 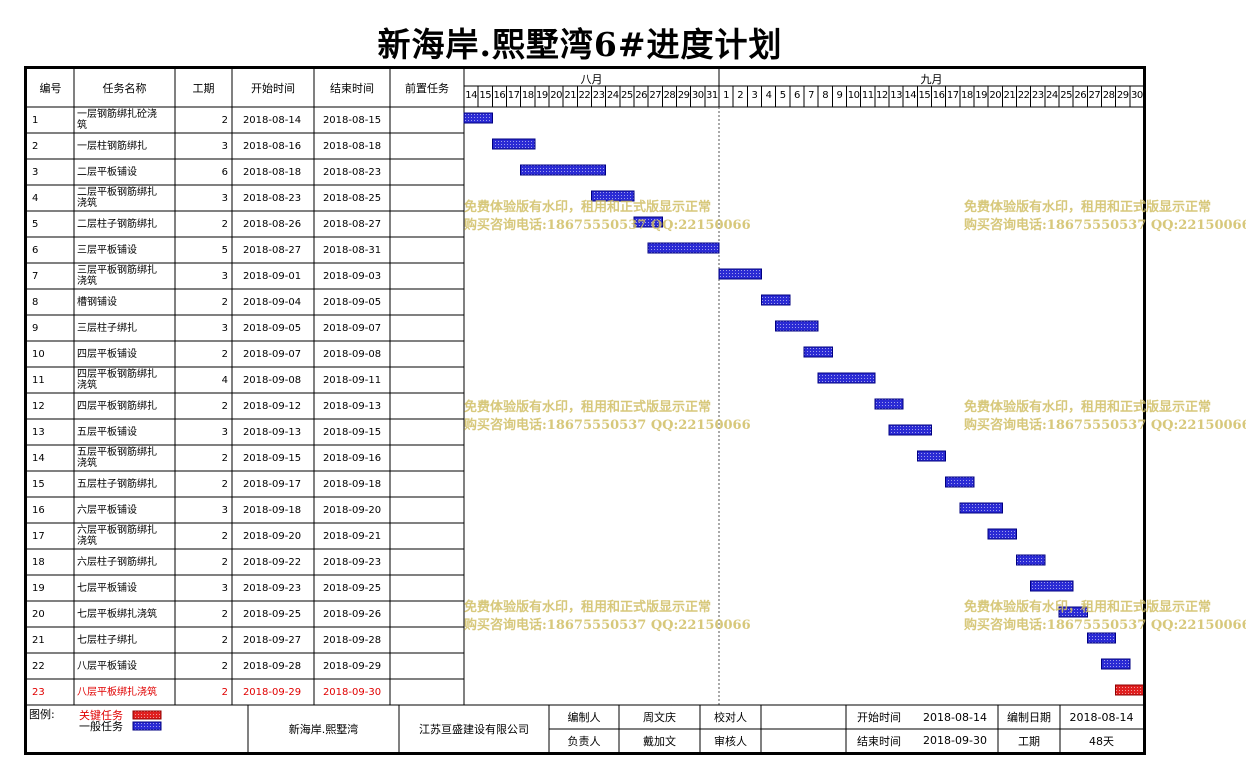 I want to click on day-tick-label: 23, so click(x=1037, y=95).